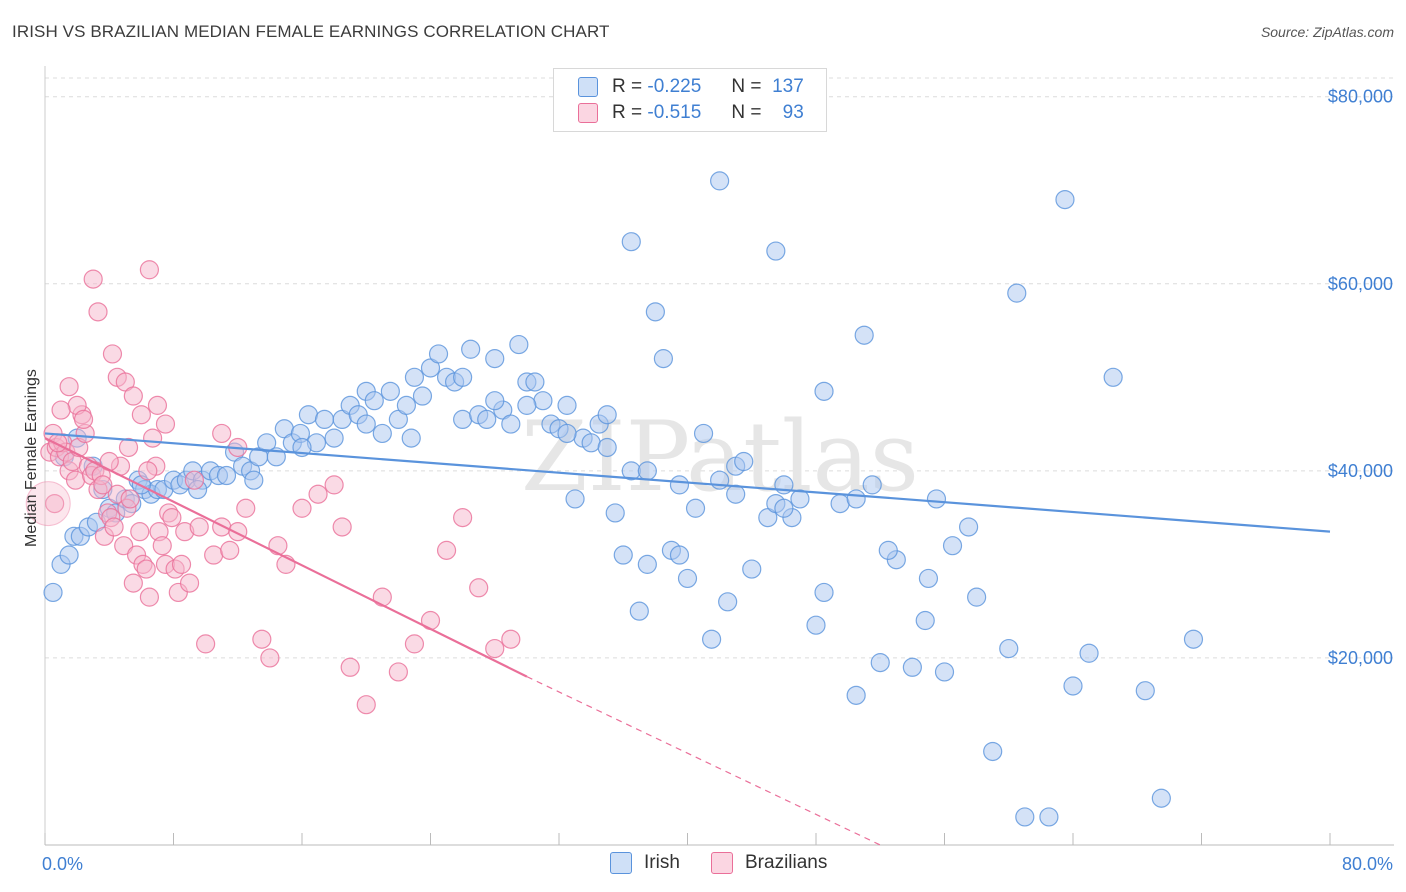 The height and width of the screenshot is (892, 1406). Describe the element at coordinates (690, 100) in the screenshot. I see `correlation-legend: R = -0.225 N = 137 R = -0.515 N = 93` at that location.